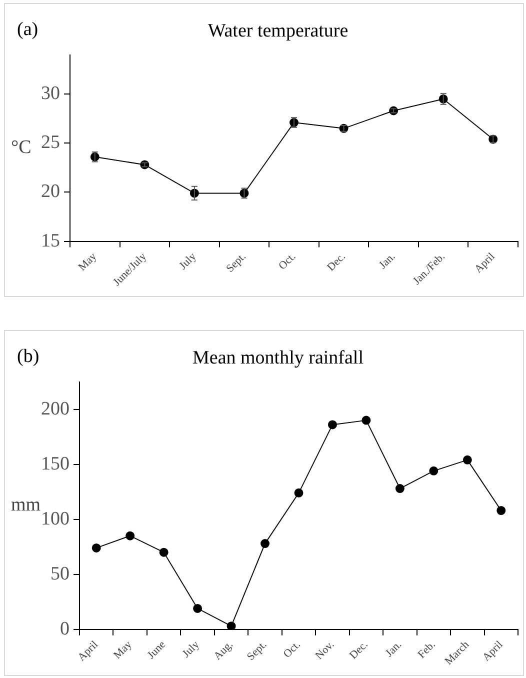 Image resolution: width=526 pixels, height=678 pixels. I want to click on x-tick-label: Nov., so click(325, 650).